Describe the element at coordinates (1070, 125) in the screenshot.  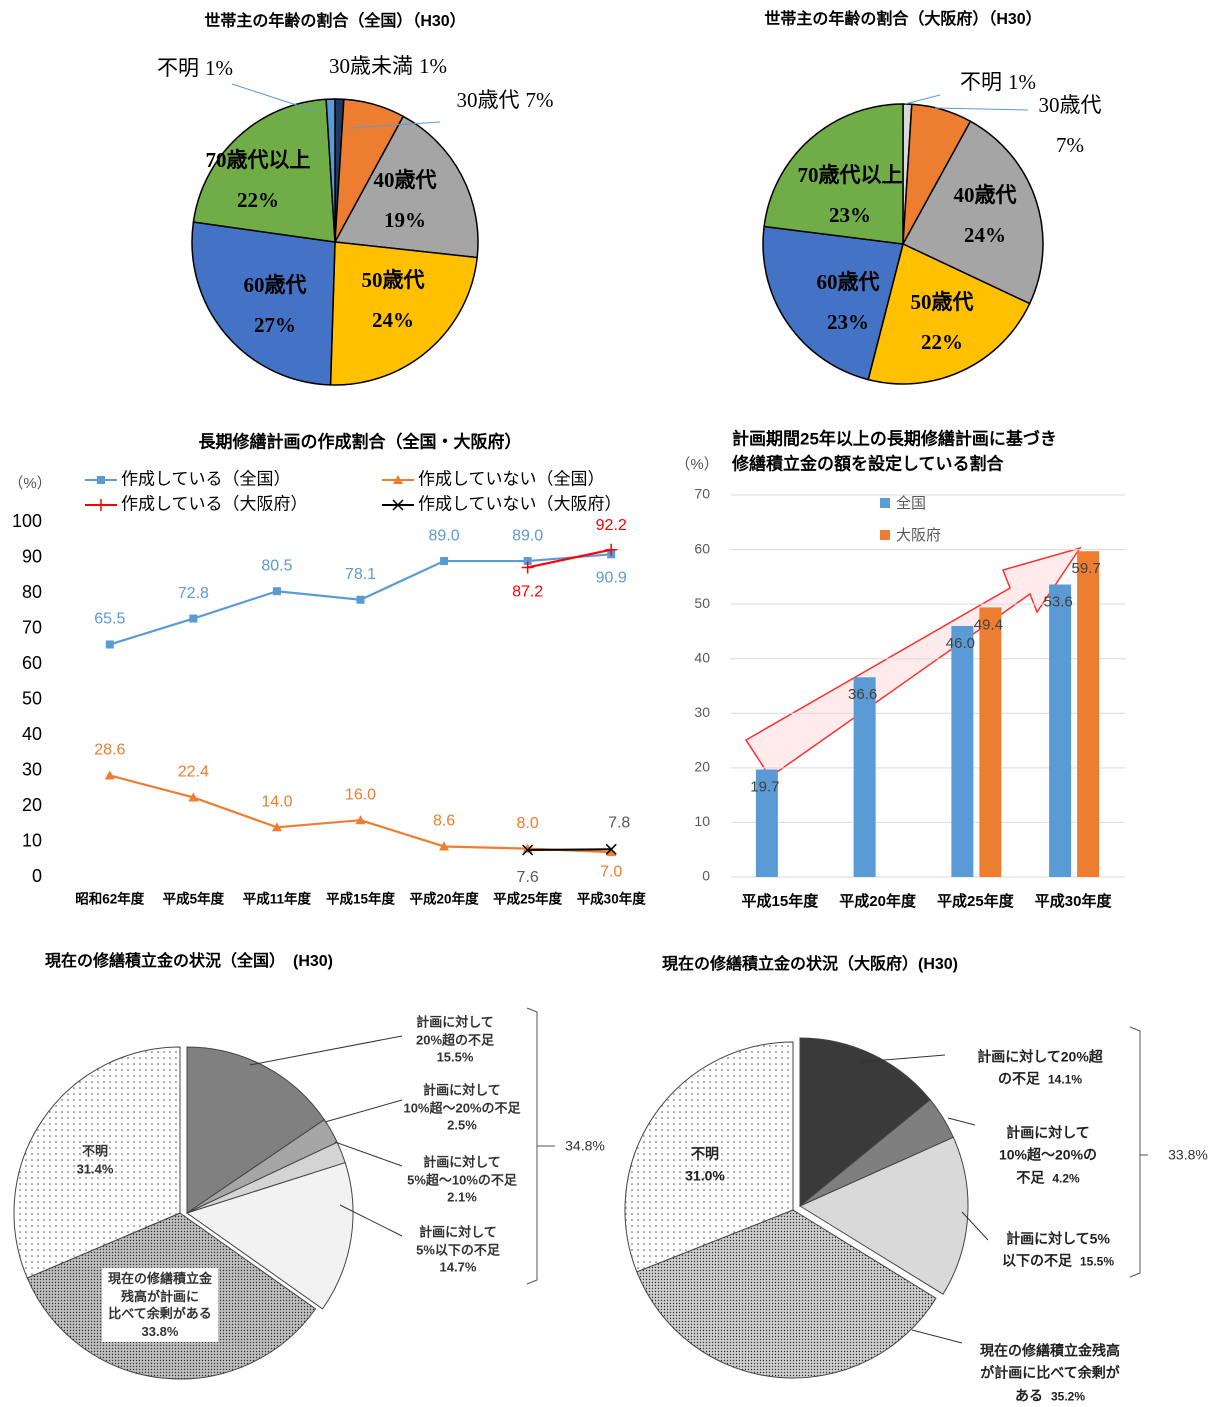
I see `slice-label: 30歳代 7%` at that location.